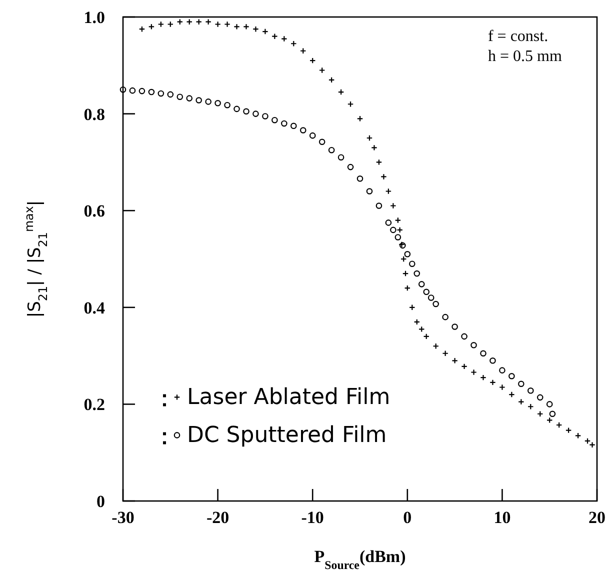 The width and height of the screenshot is (613, 574). Describe the element at coordinates (100, 501) in the screenshot. I see `y-tick-label: 0` at that location.